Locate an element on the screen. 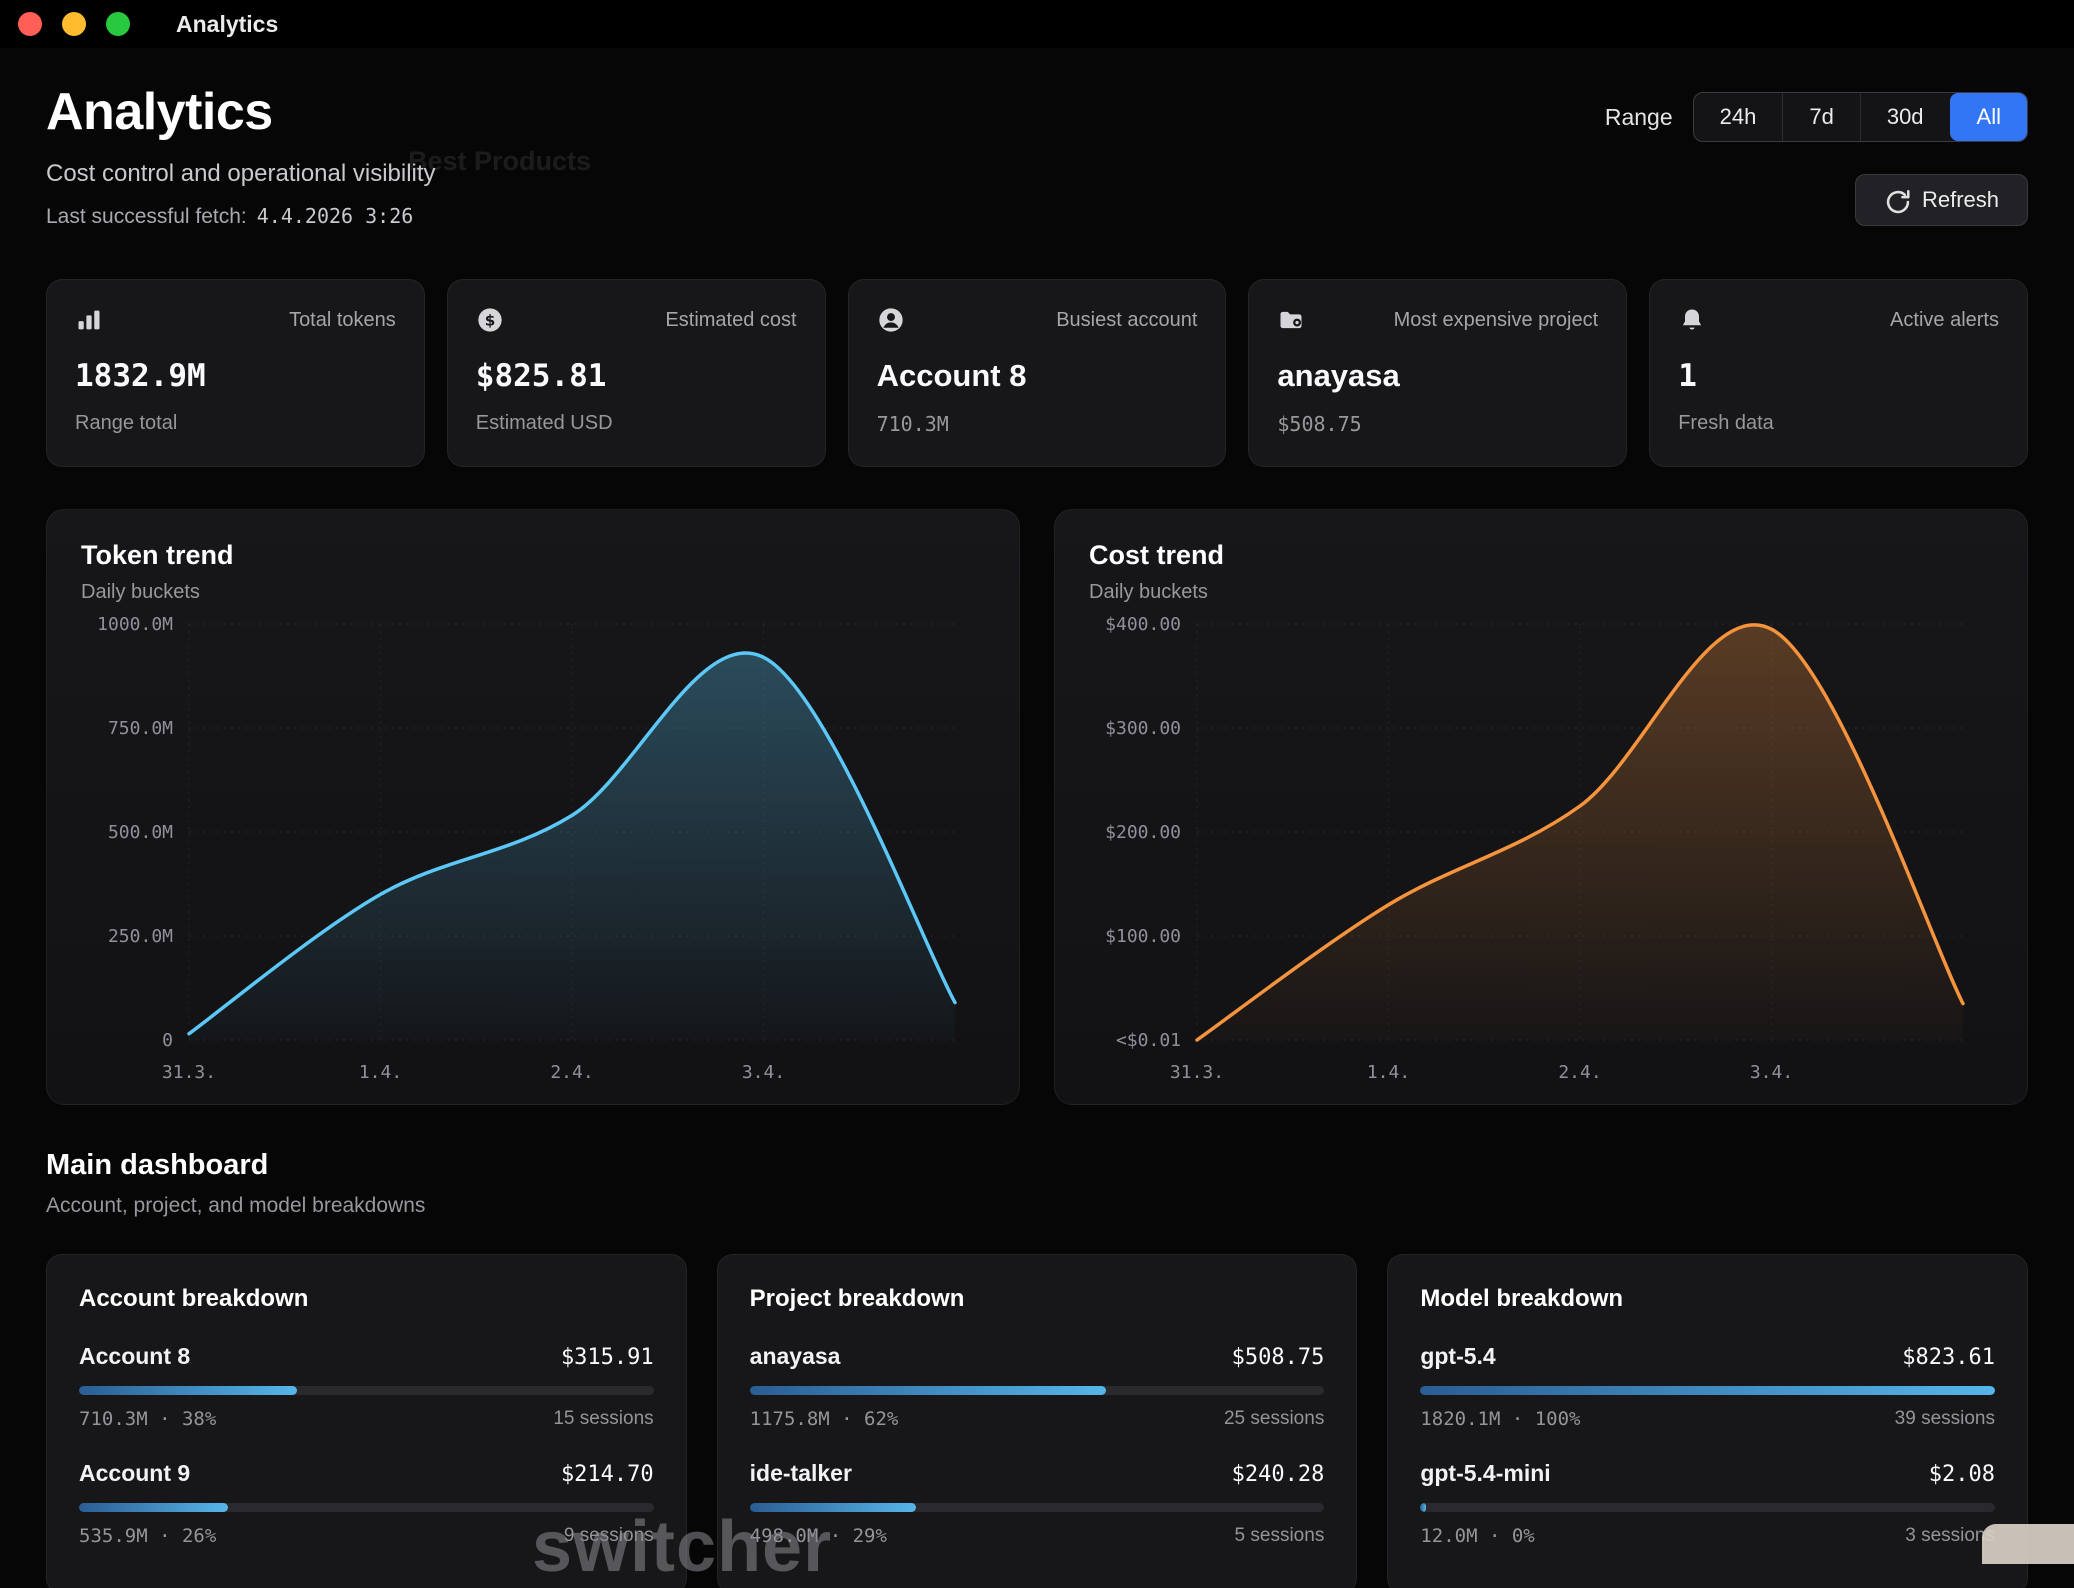 This screenshot has height=1588, width=2074. stat-label: Busiest account is located at coordinates (1126, 320).